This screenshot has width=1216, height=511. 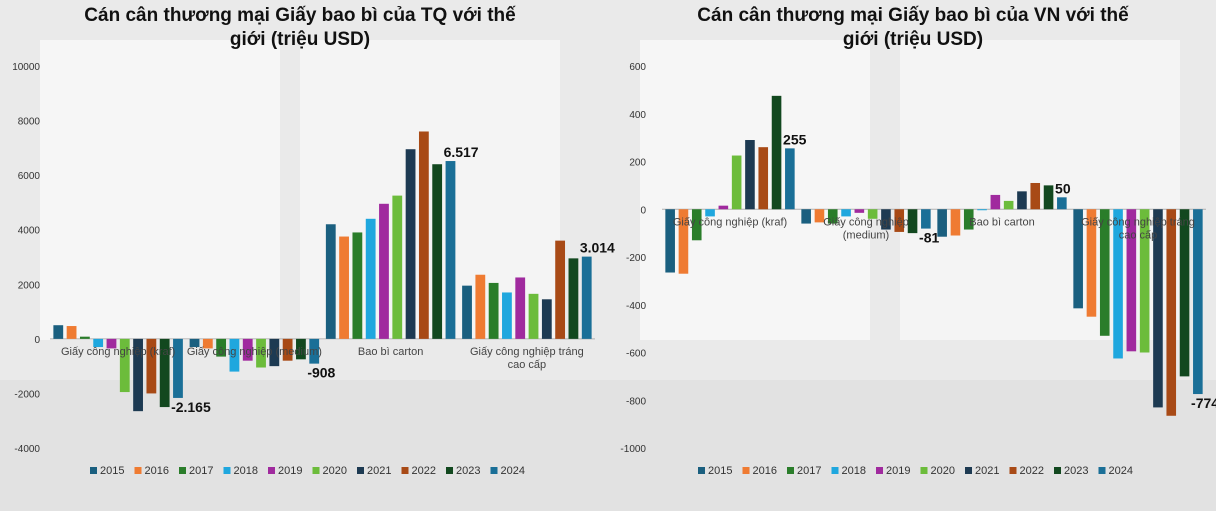 What do you see at coordinates (636, 258) in the screenshot?
I see `y-tick-label: -200` at bounding box center [636, 258].